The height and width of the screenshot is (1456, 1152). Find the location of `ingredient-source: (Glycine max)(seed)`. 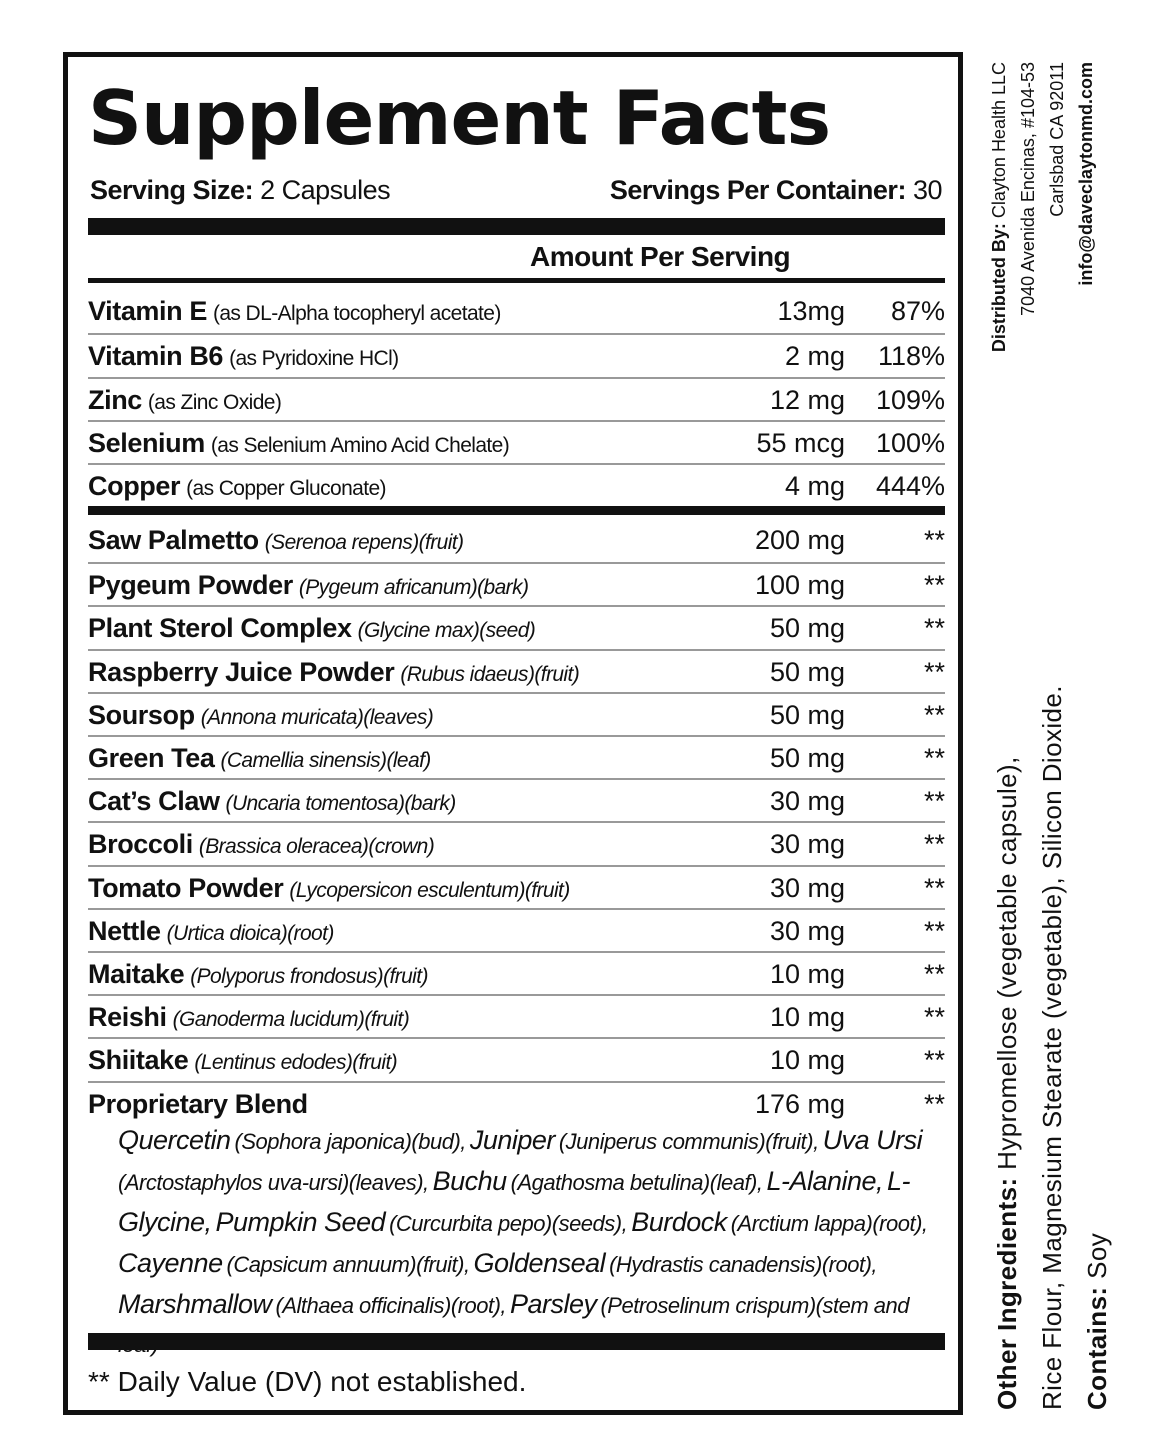

ingredient-source: (Glycine max)(seed) is located at coordinates (446, 631).